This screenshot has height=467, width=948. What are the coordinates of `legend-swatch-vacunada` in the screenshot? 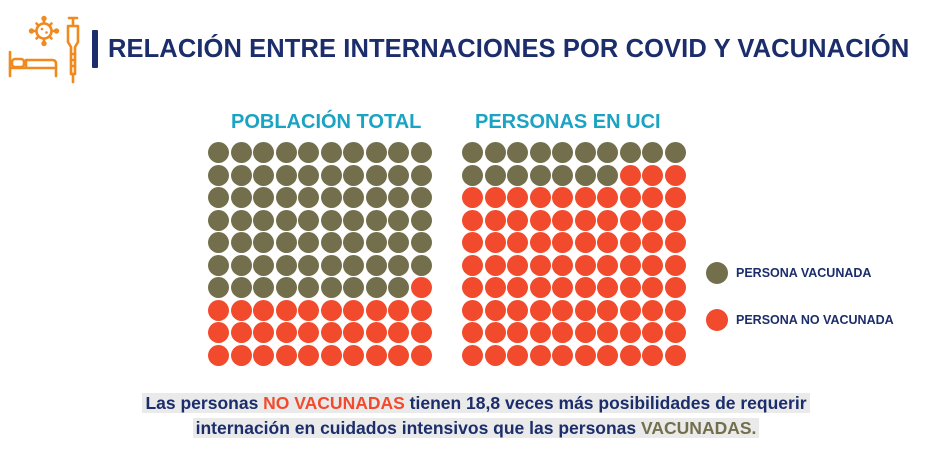 It's located at (717, 273).